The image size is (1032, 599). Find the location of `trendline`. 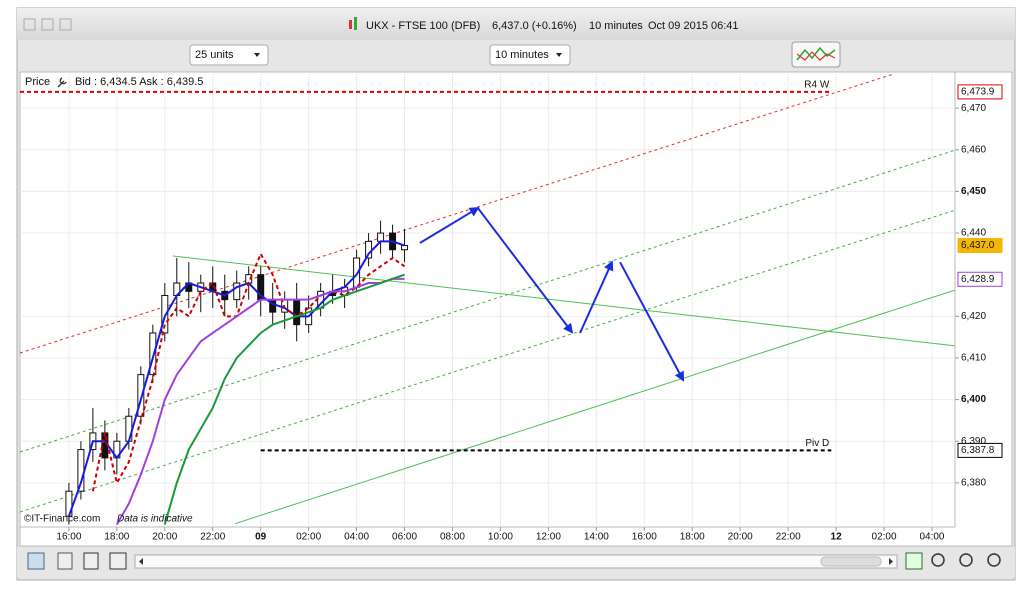

trendline is located at coordinates (563, 301).